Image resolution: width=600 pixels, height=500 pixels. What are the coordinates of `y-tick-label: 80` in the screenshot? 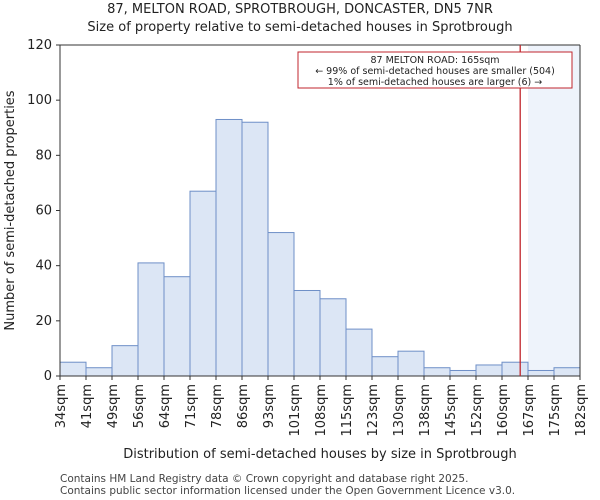 It's located at (43, 155).